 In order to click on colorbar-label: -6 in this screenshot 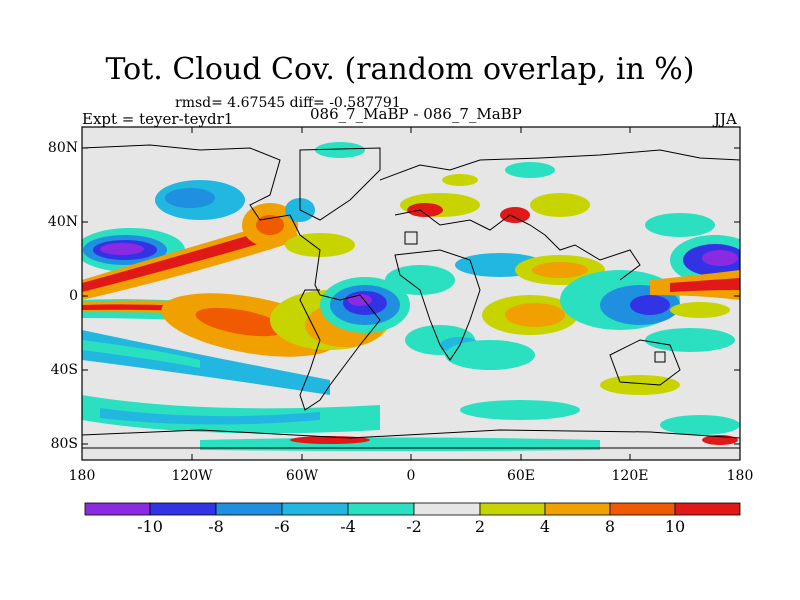, I will do `click(282, 526)`.